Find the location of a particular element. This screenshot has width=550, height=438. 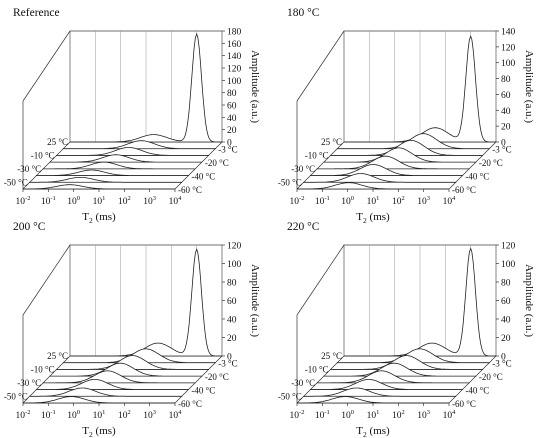

z-tick-label: 100 is located at coordinates (234, 265).